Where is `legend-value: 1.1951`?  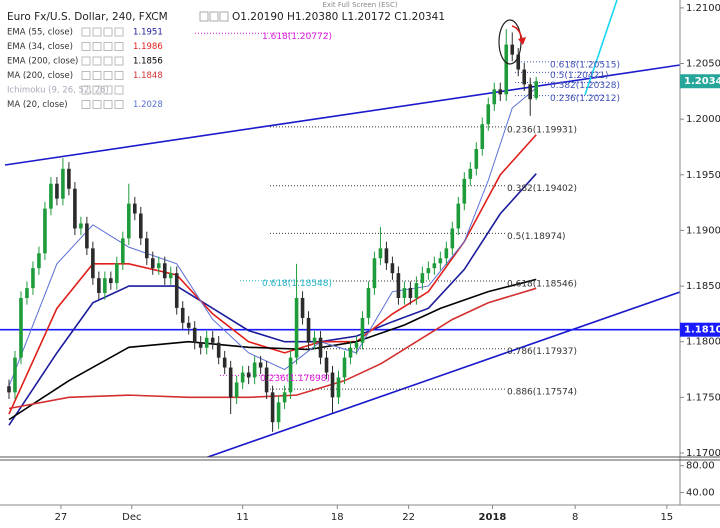 legend-value: 1.1951 is located at coordinates (148, 33).